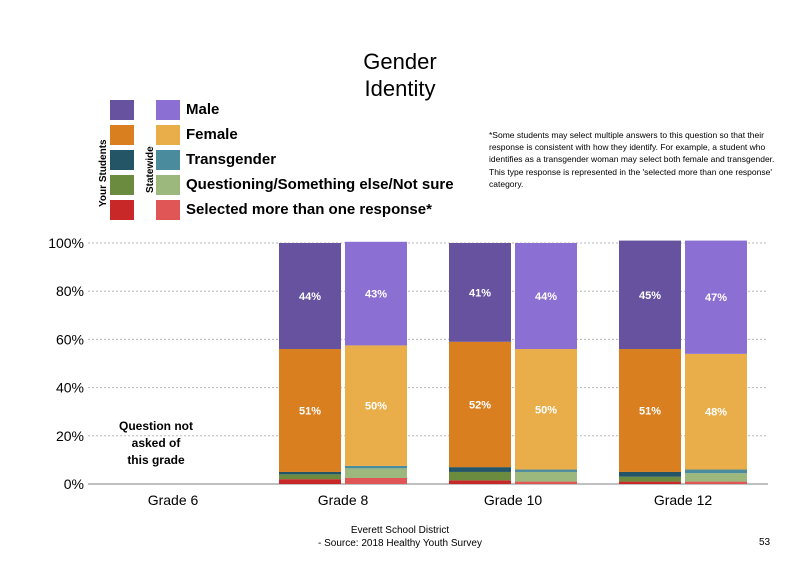 This screenshot has width=800, height=568. Describe the element at coordinates (400, 61) in the screenshot. I see `chart-title-line1: Gender` at that location.